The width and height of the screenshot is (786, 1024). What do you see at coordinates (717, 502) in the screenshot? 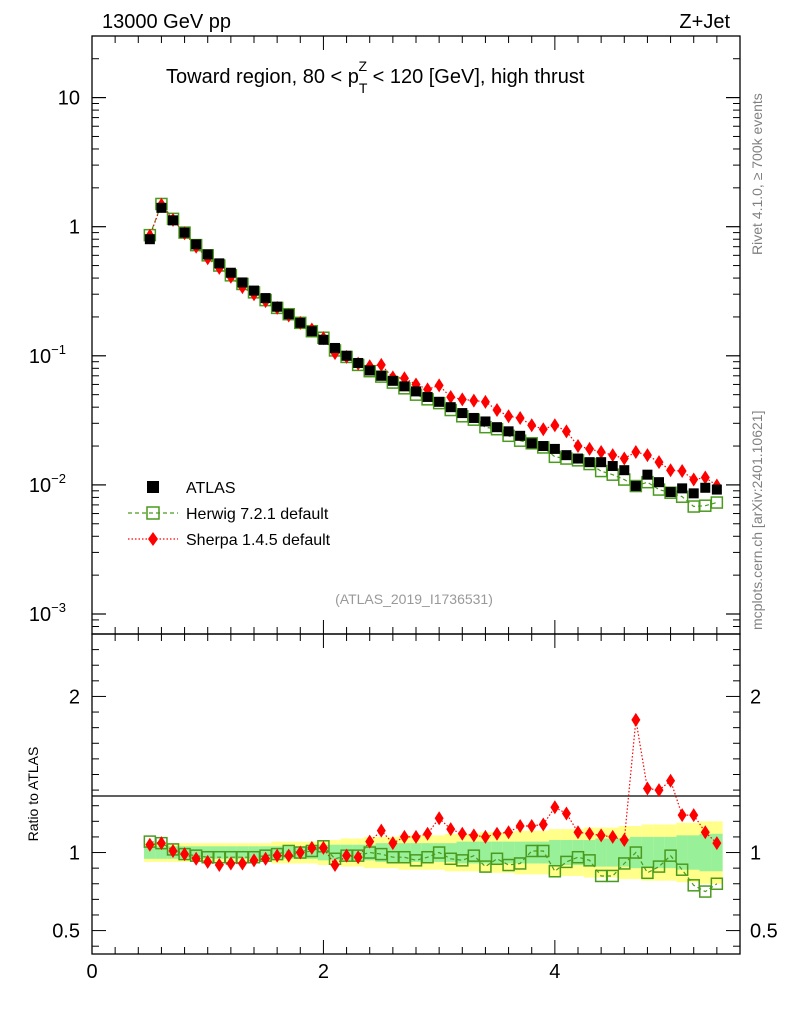
I see `data-point-herwig` at bounding box center [717, 502].